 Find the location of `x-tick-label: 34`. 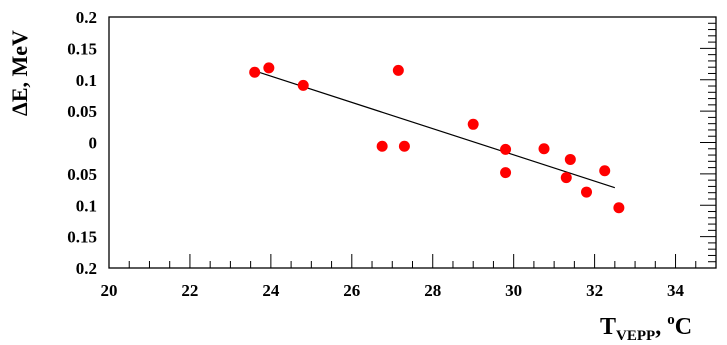

x-tick-label: 34 is located at coordinates (676, 290).